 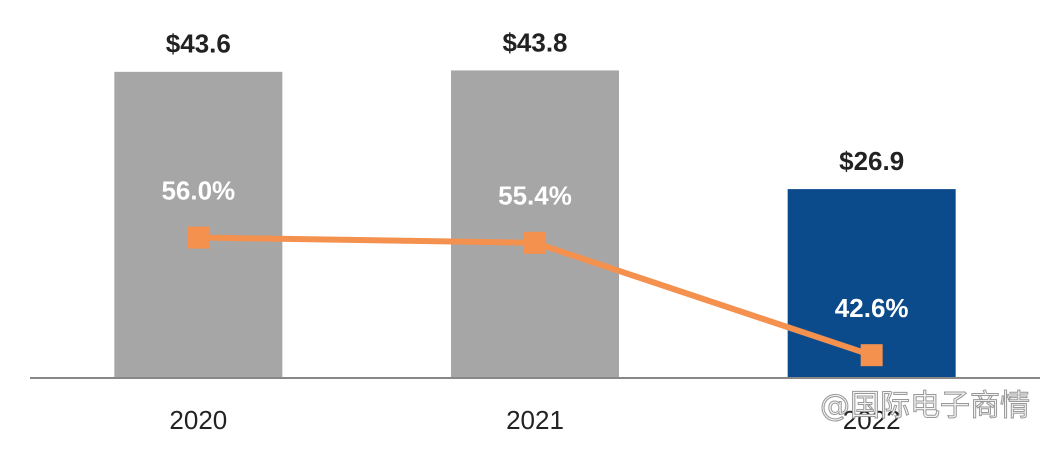 I want to click on line-value-label: 42.6%, so click(x=872, y=308).